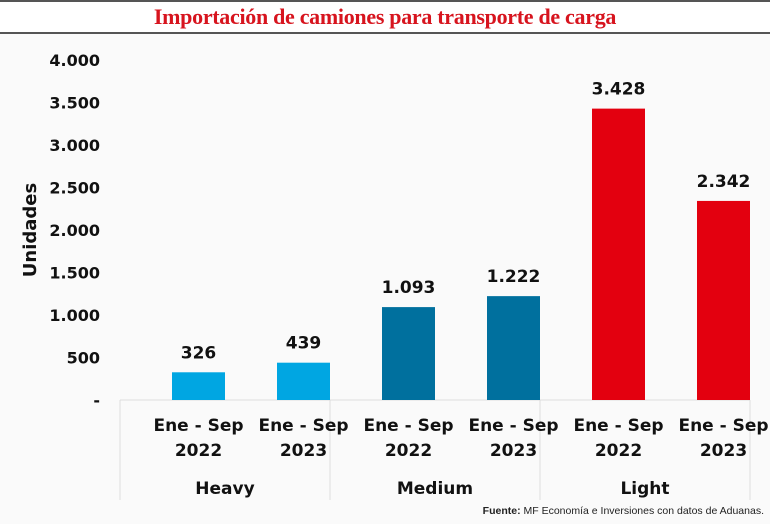 The width and height of the screenshot is (770, 524). What do you see at coordinates (409, 288) in the screenshot?
I see `data-label: 1.093` at bounding box center [409, 288].